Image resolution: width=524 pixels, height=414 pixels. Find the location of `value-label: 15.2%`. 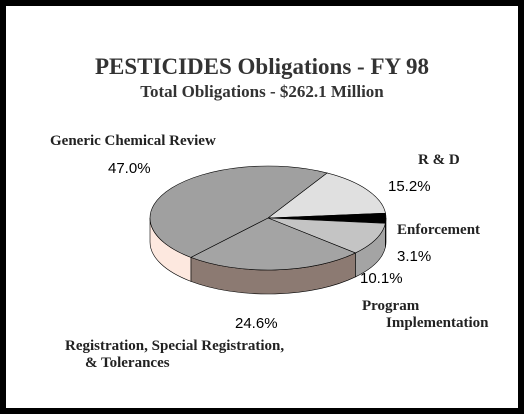

value-label: 15.2% is located at coordinates (409, 186).